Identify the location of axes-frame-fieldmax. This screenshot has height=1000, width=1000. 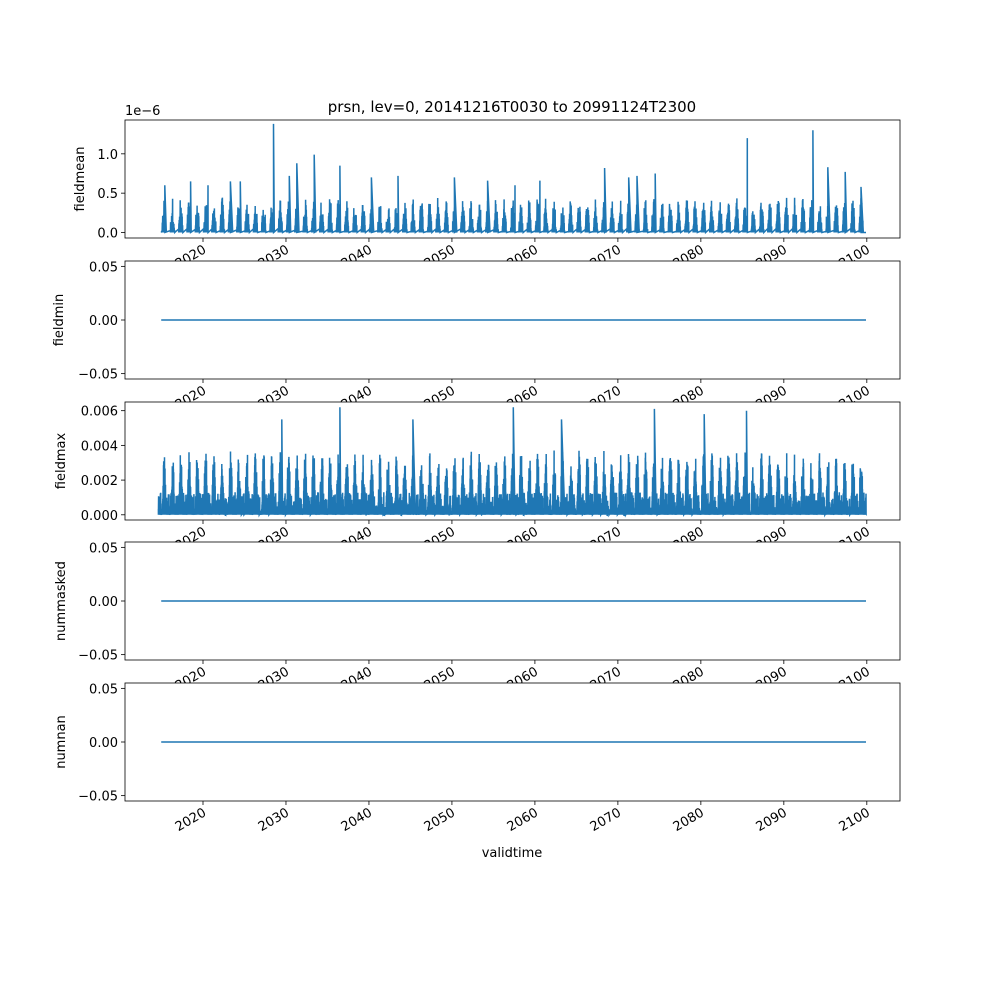
(512, 461).